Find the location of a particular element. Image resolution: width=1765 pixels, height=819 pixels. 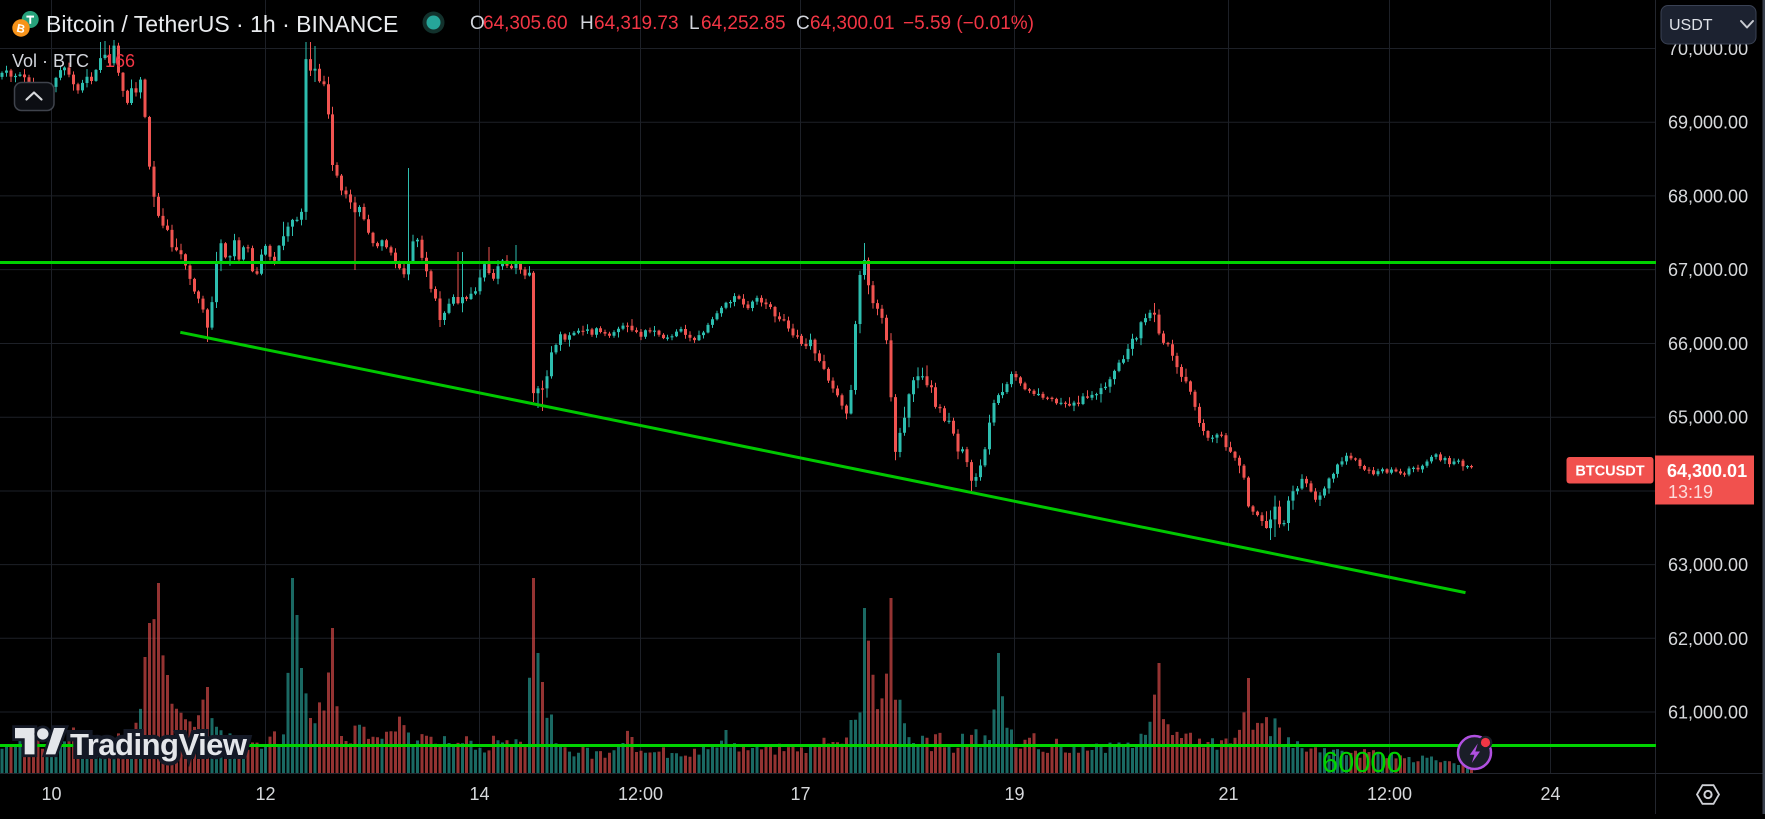

svg-text: 67,000.00 is located at coordinates (1708, 270).